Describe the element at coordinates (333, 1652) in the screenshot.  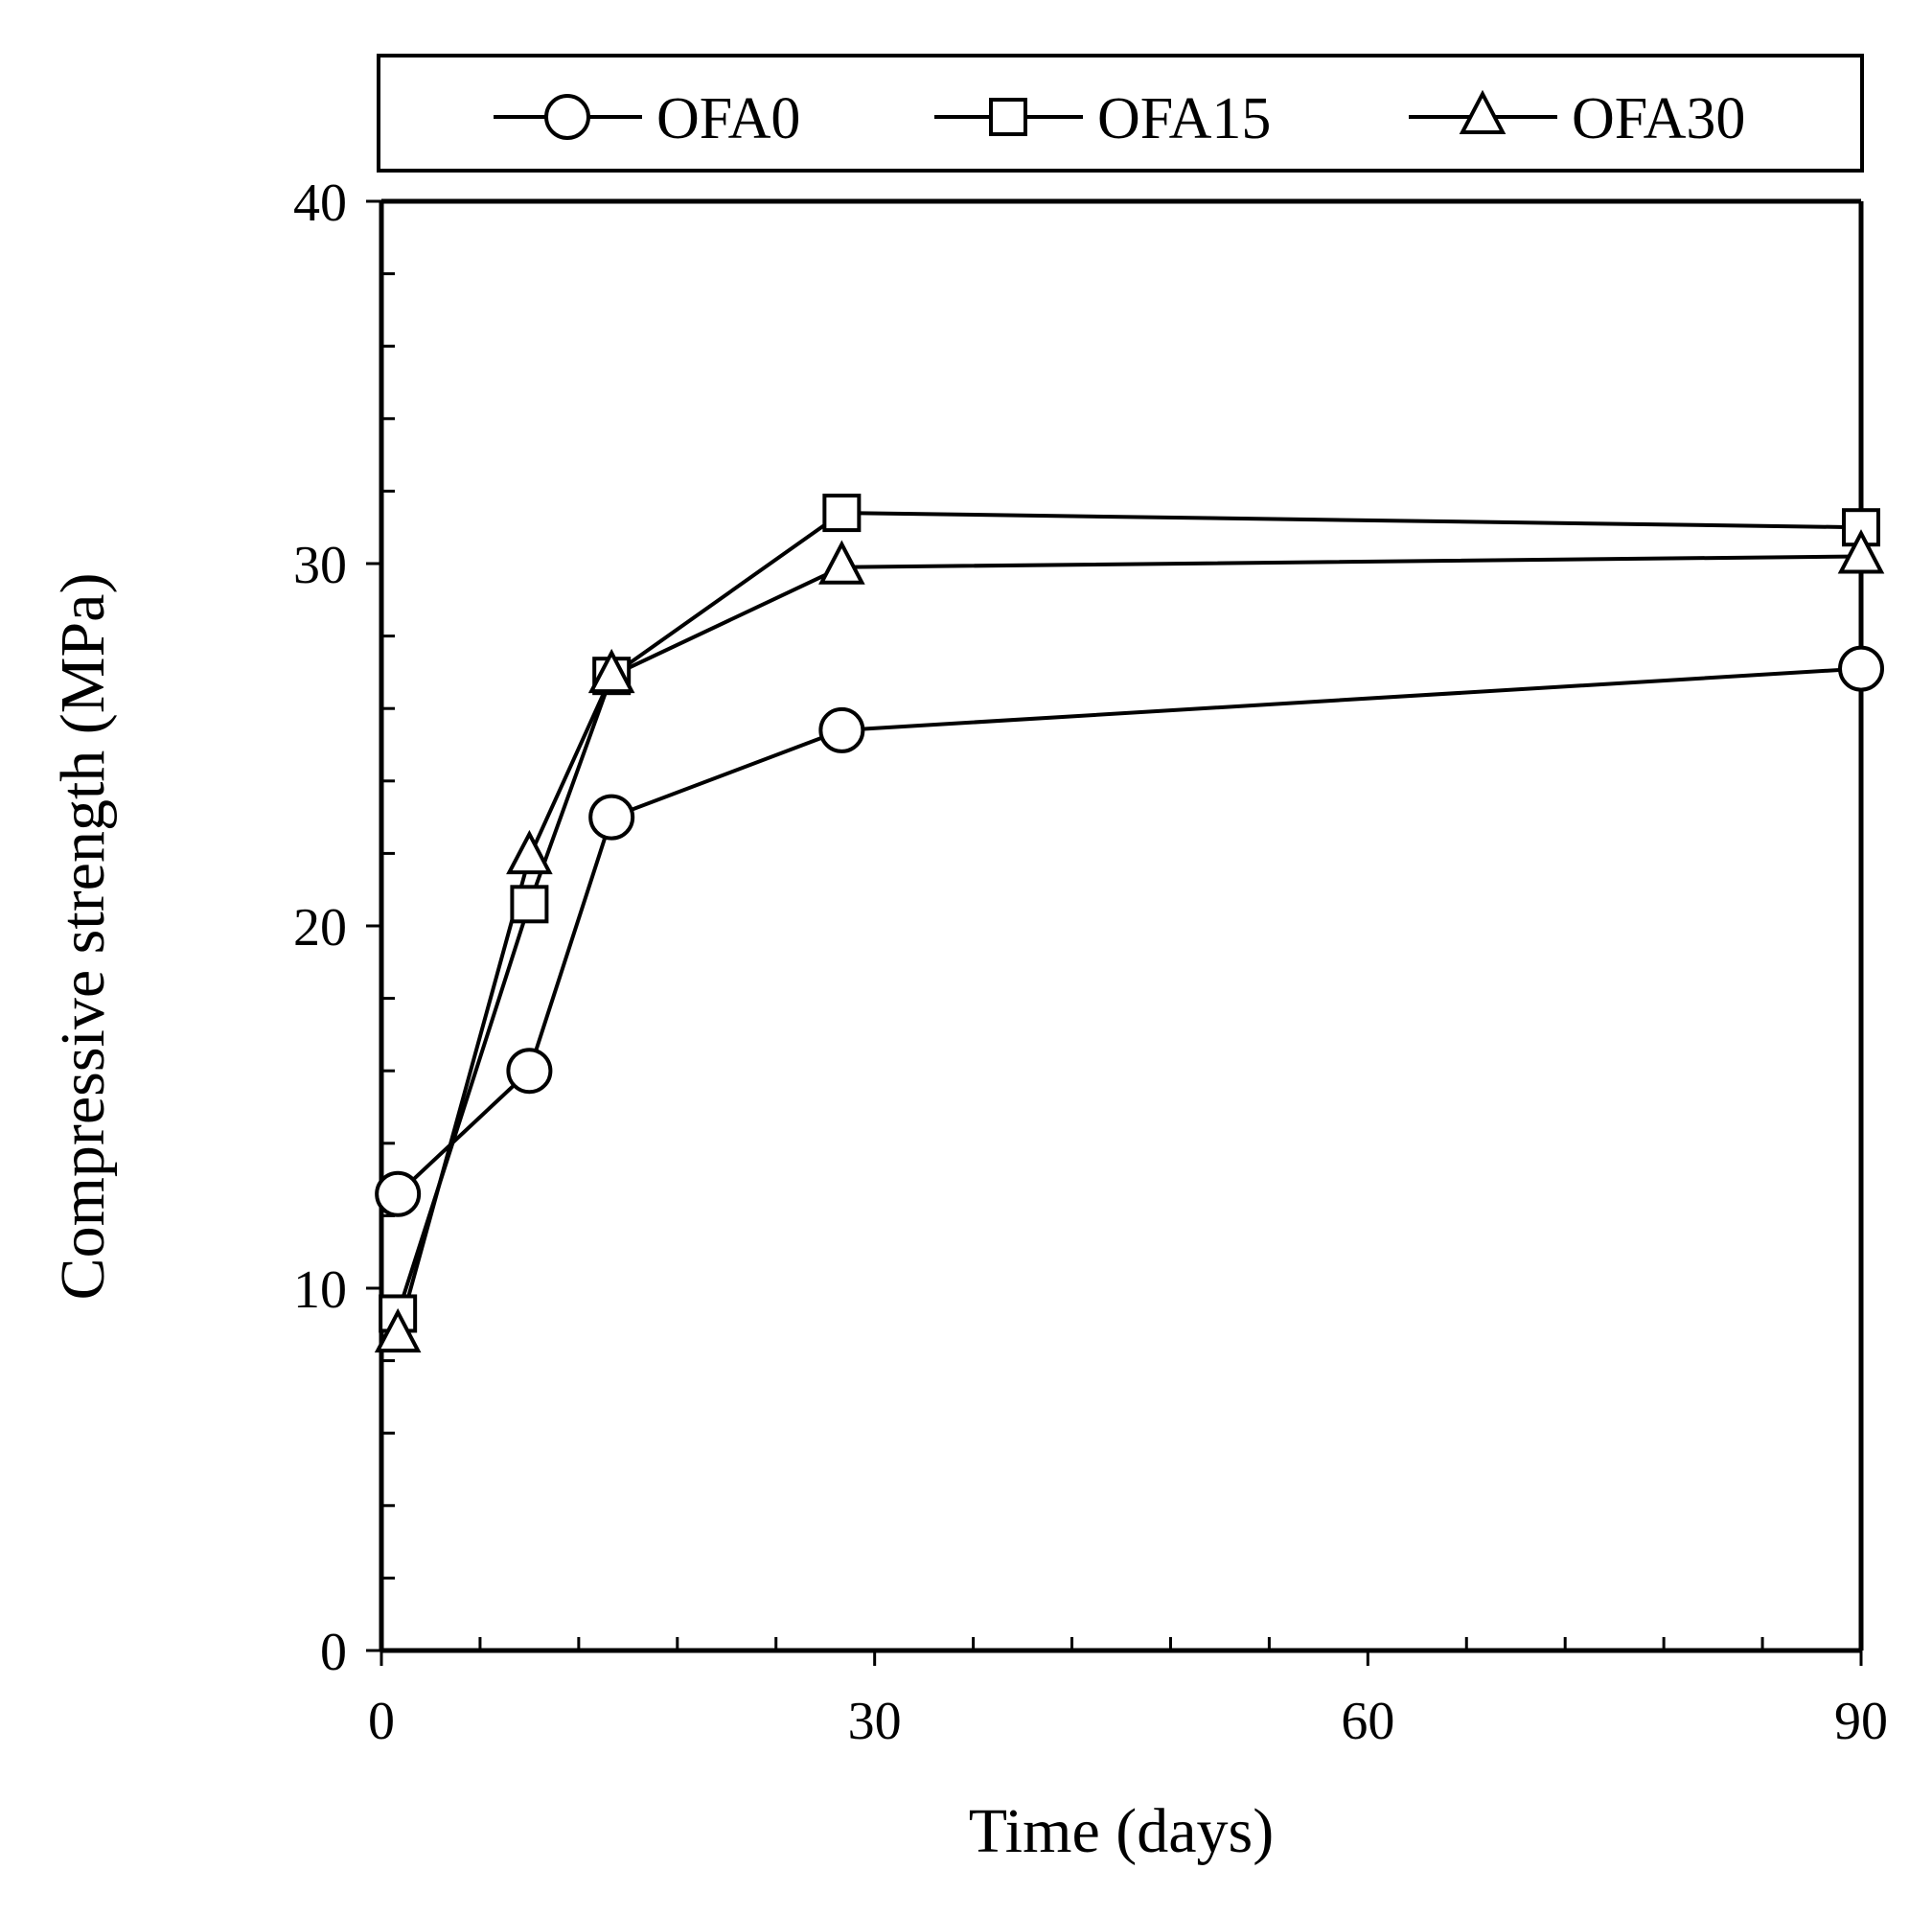
I see `y-tick-label: 0` at that location.